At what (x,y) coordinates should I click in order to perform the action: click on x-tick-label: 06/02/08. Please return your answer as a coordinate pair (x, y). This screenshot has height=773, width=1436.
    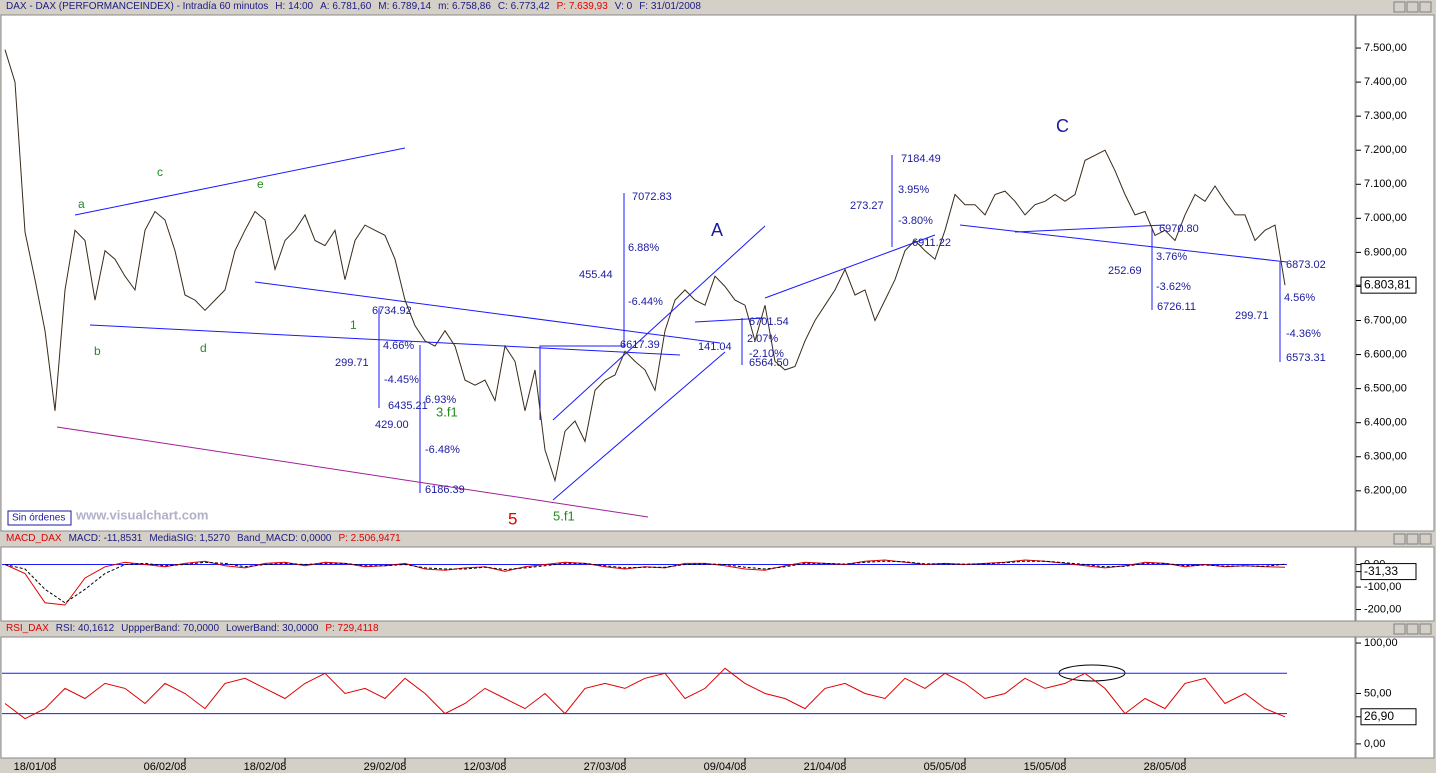
    Looking at the image, I should click on (165, 767).